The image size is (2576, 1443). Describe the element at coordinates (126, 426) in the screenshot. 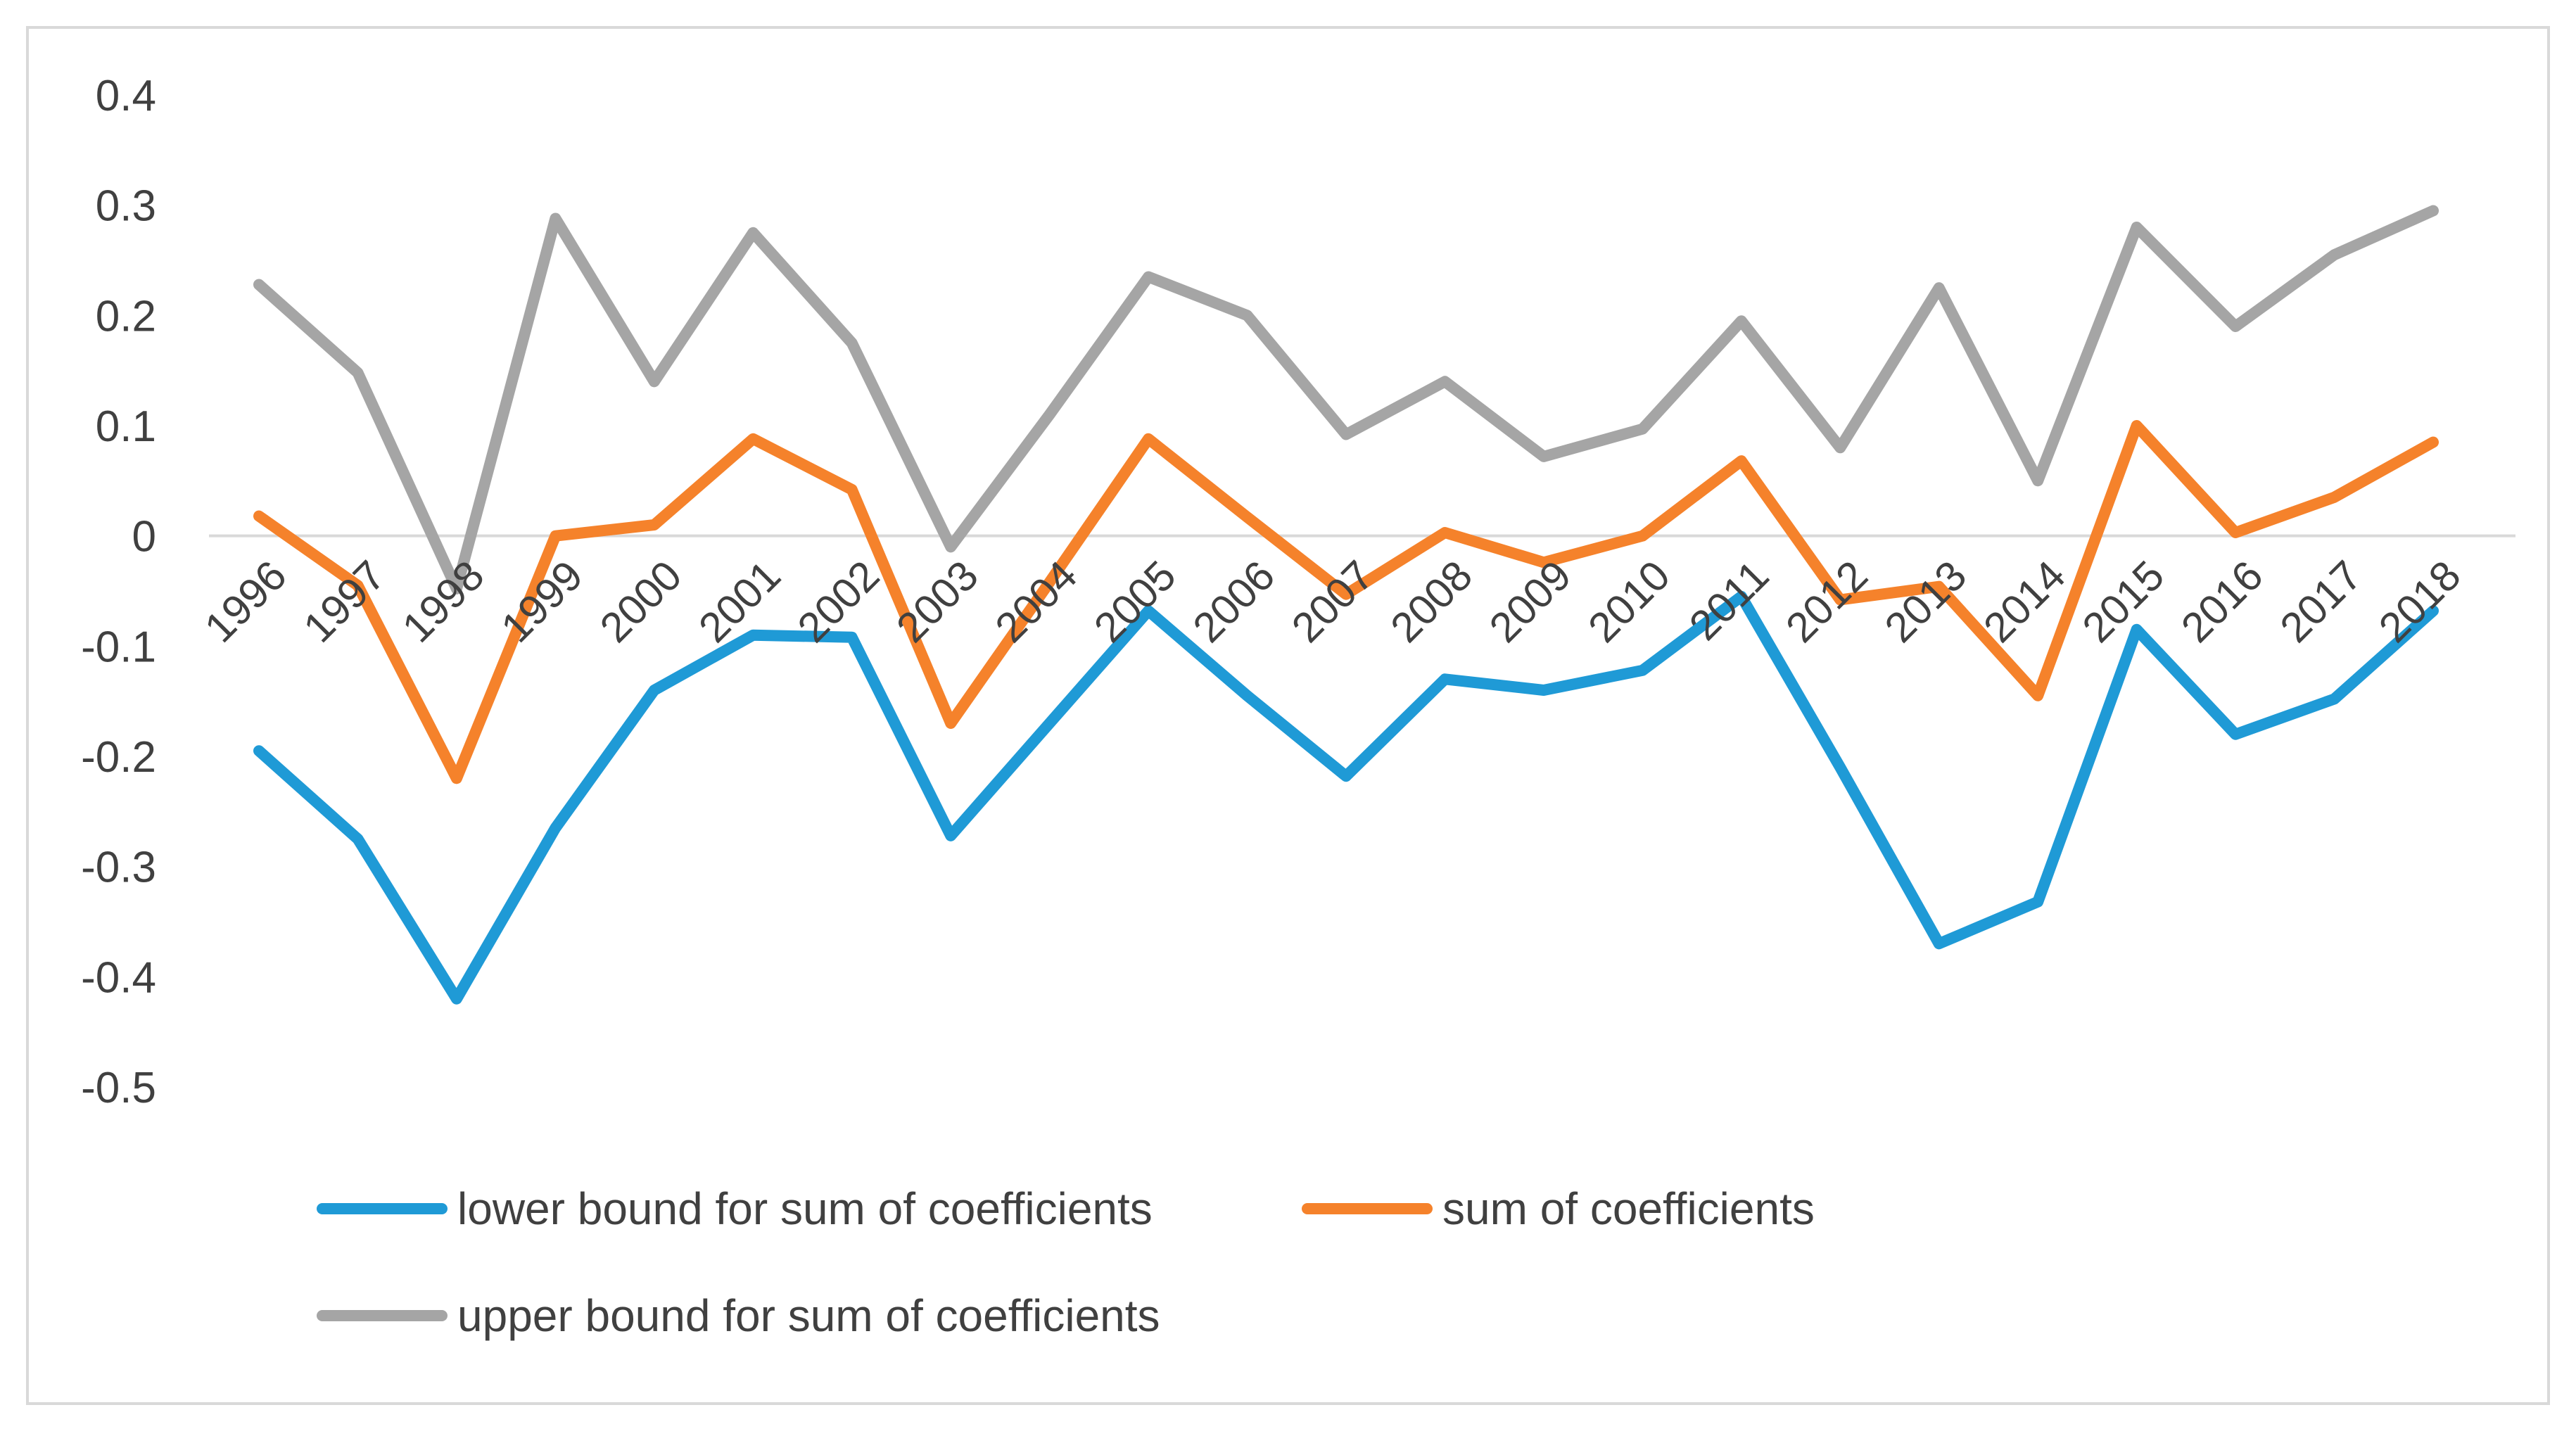

I see `y-tick-label: 0.1` at that location.